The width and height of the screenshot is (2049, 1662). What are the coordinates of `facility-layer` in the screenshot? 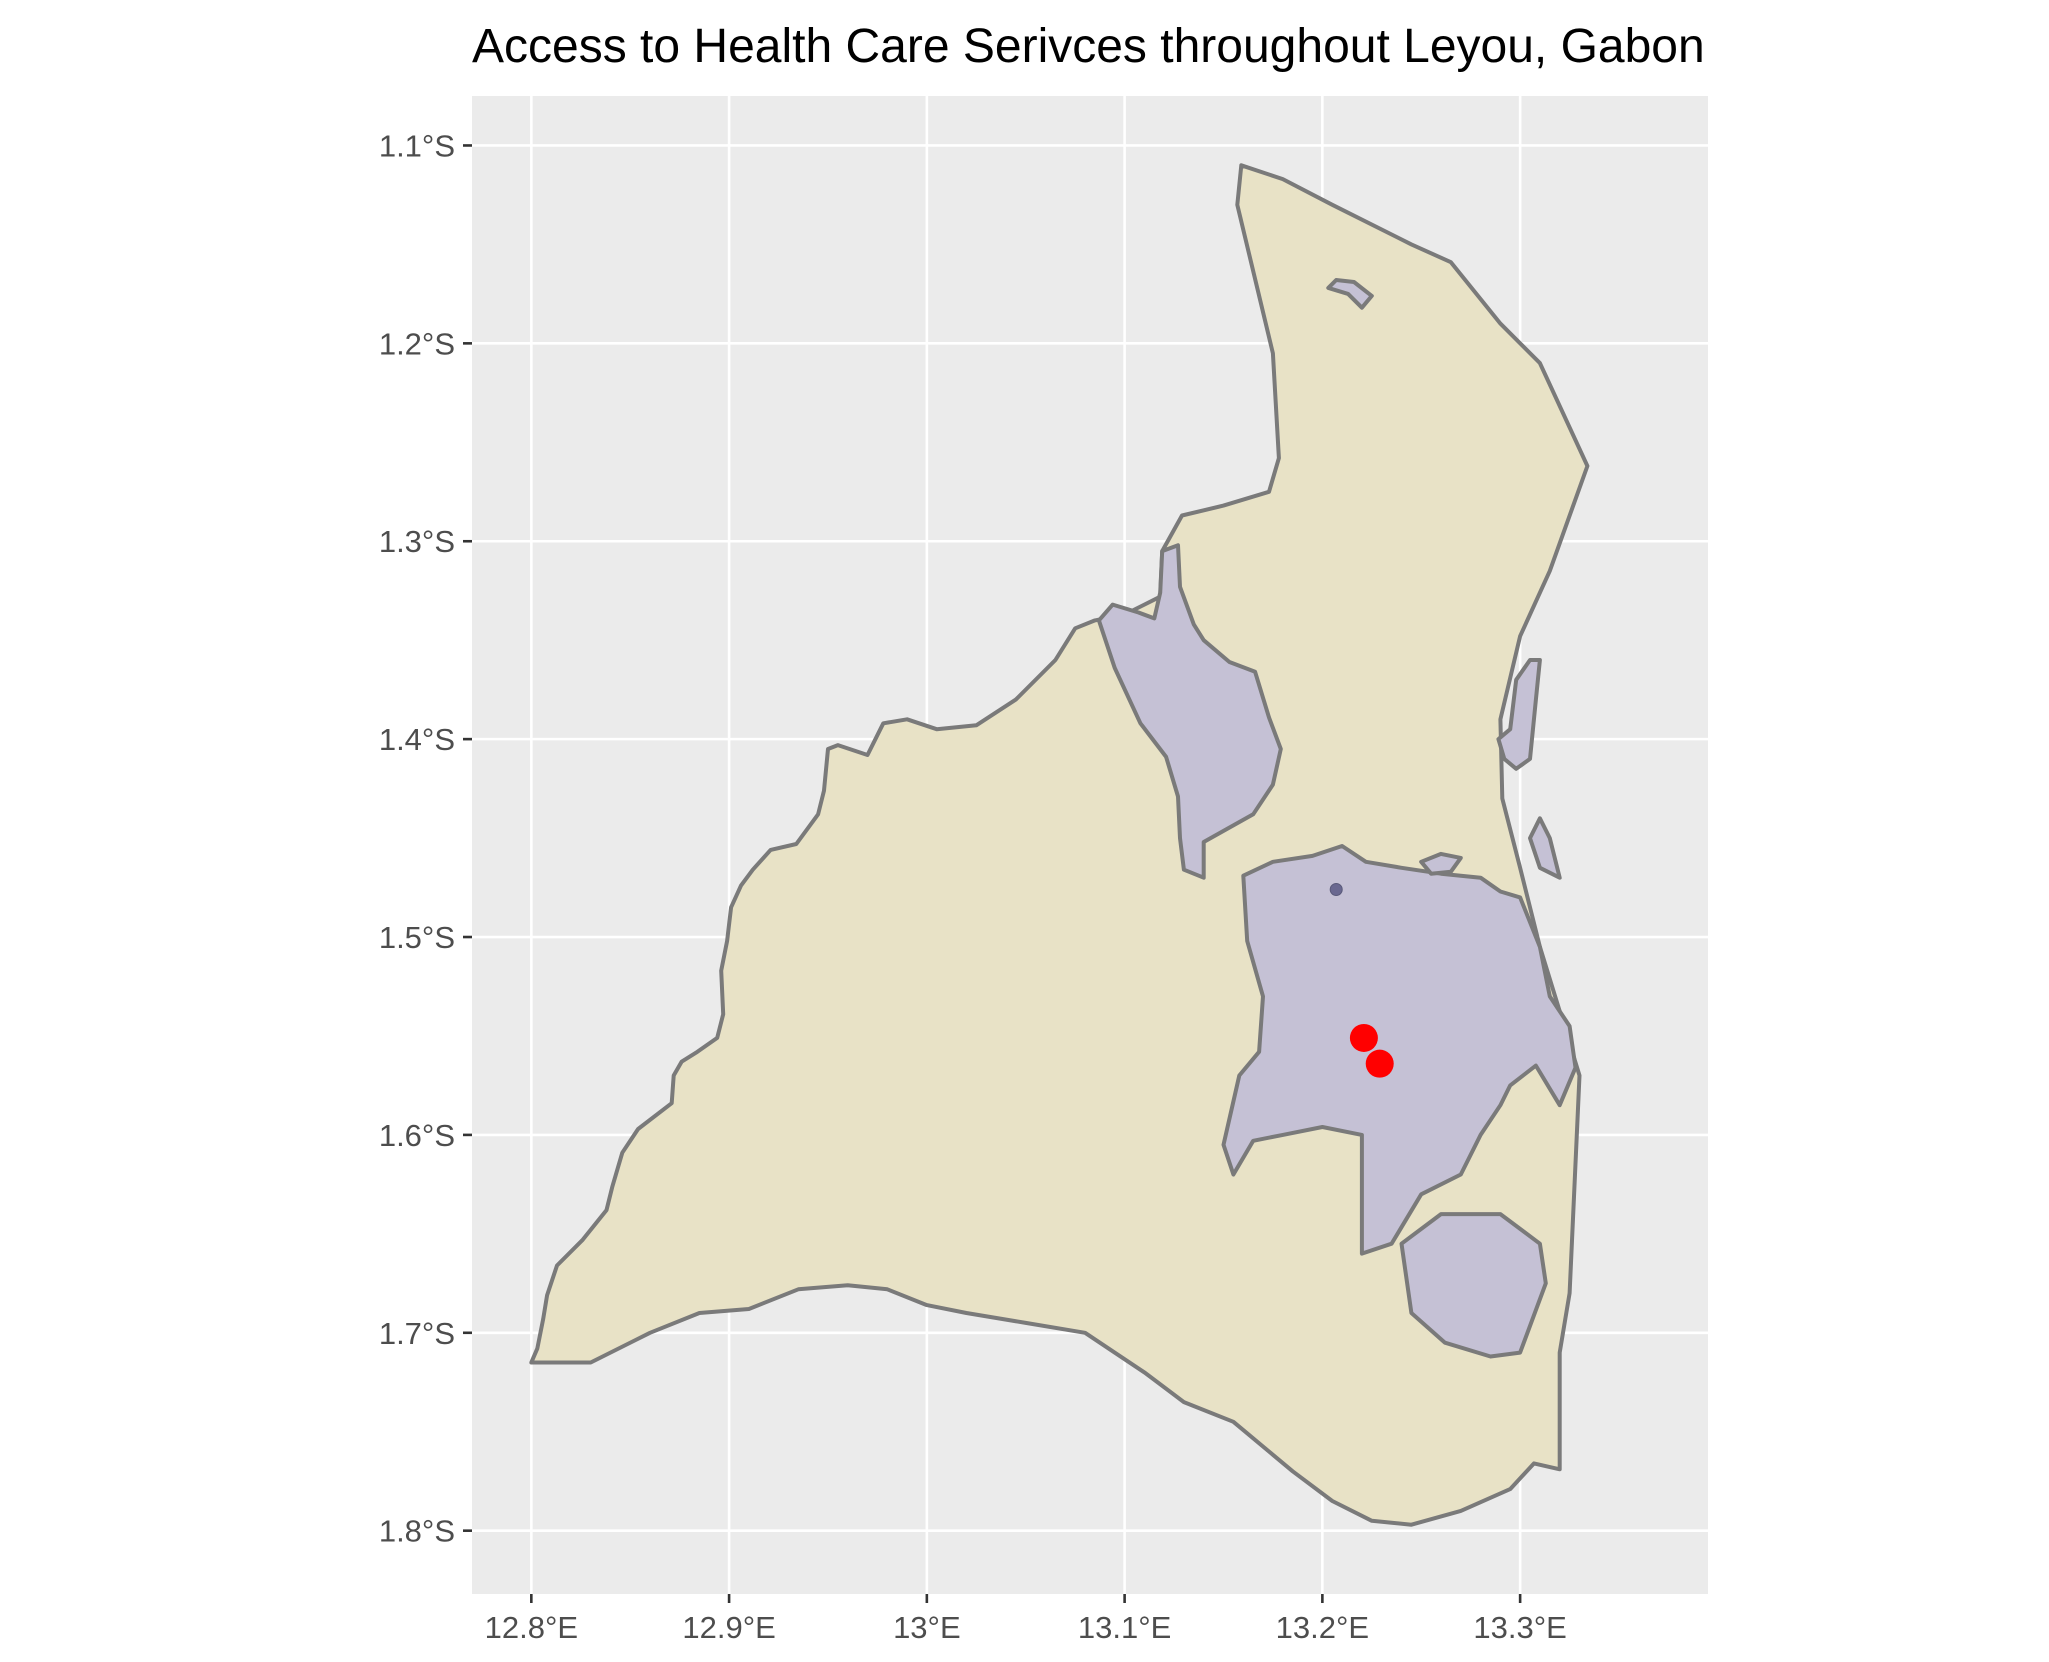 It's located at (1361, 980).